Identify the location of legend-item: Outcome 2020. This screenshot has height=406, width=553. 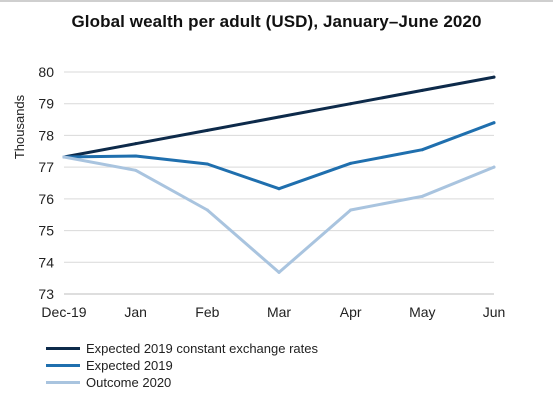
(182, 382).